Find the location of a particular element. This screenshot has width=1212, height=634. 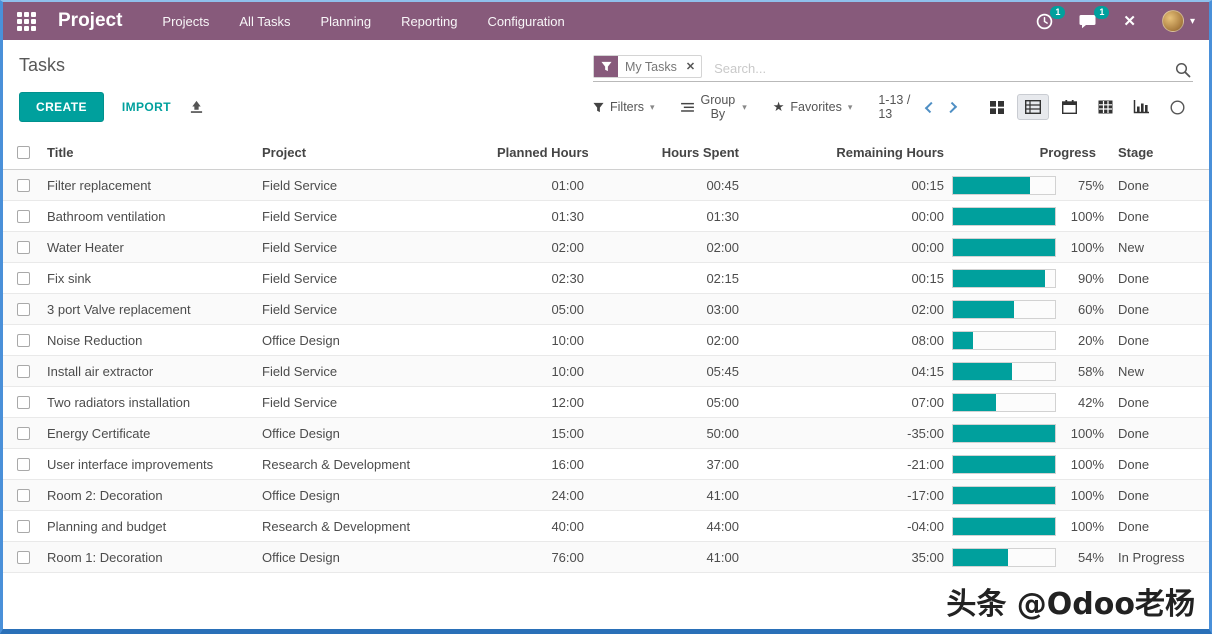

list-icon is located at coordinates (1033, 107).